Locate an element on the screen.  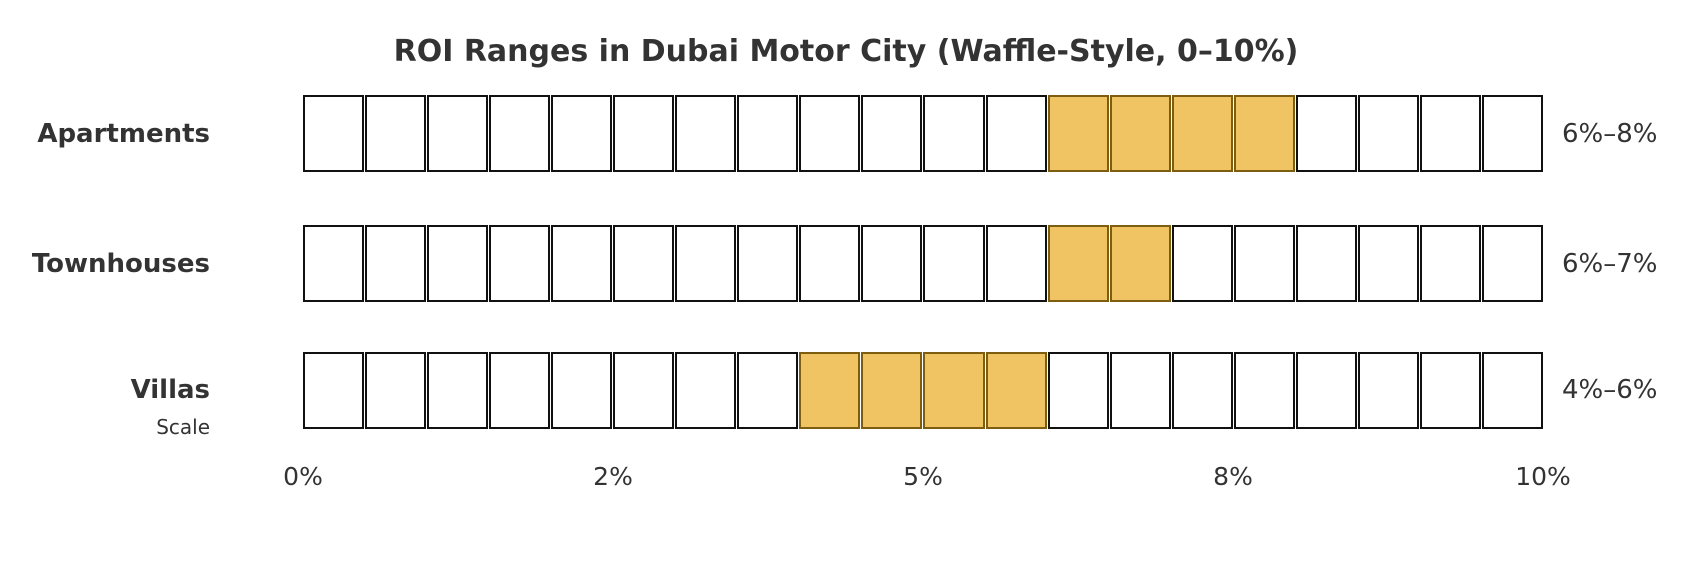
range-label-apartments: 6%–8% is located at coordinates (1610, 134).